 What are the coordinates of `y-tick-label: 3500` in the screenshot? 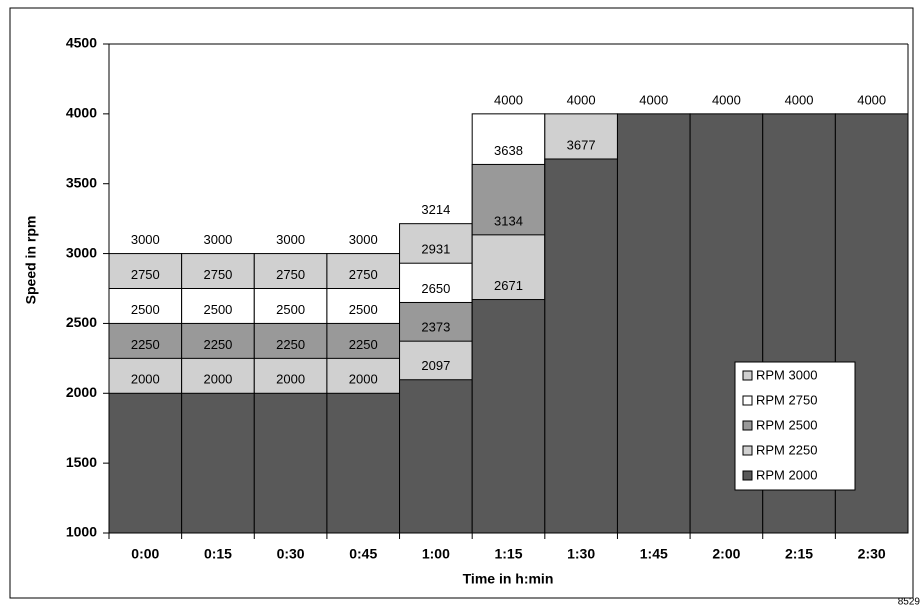 It's located at (81, 182).